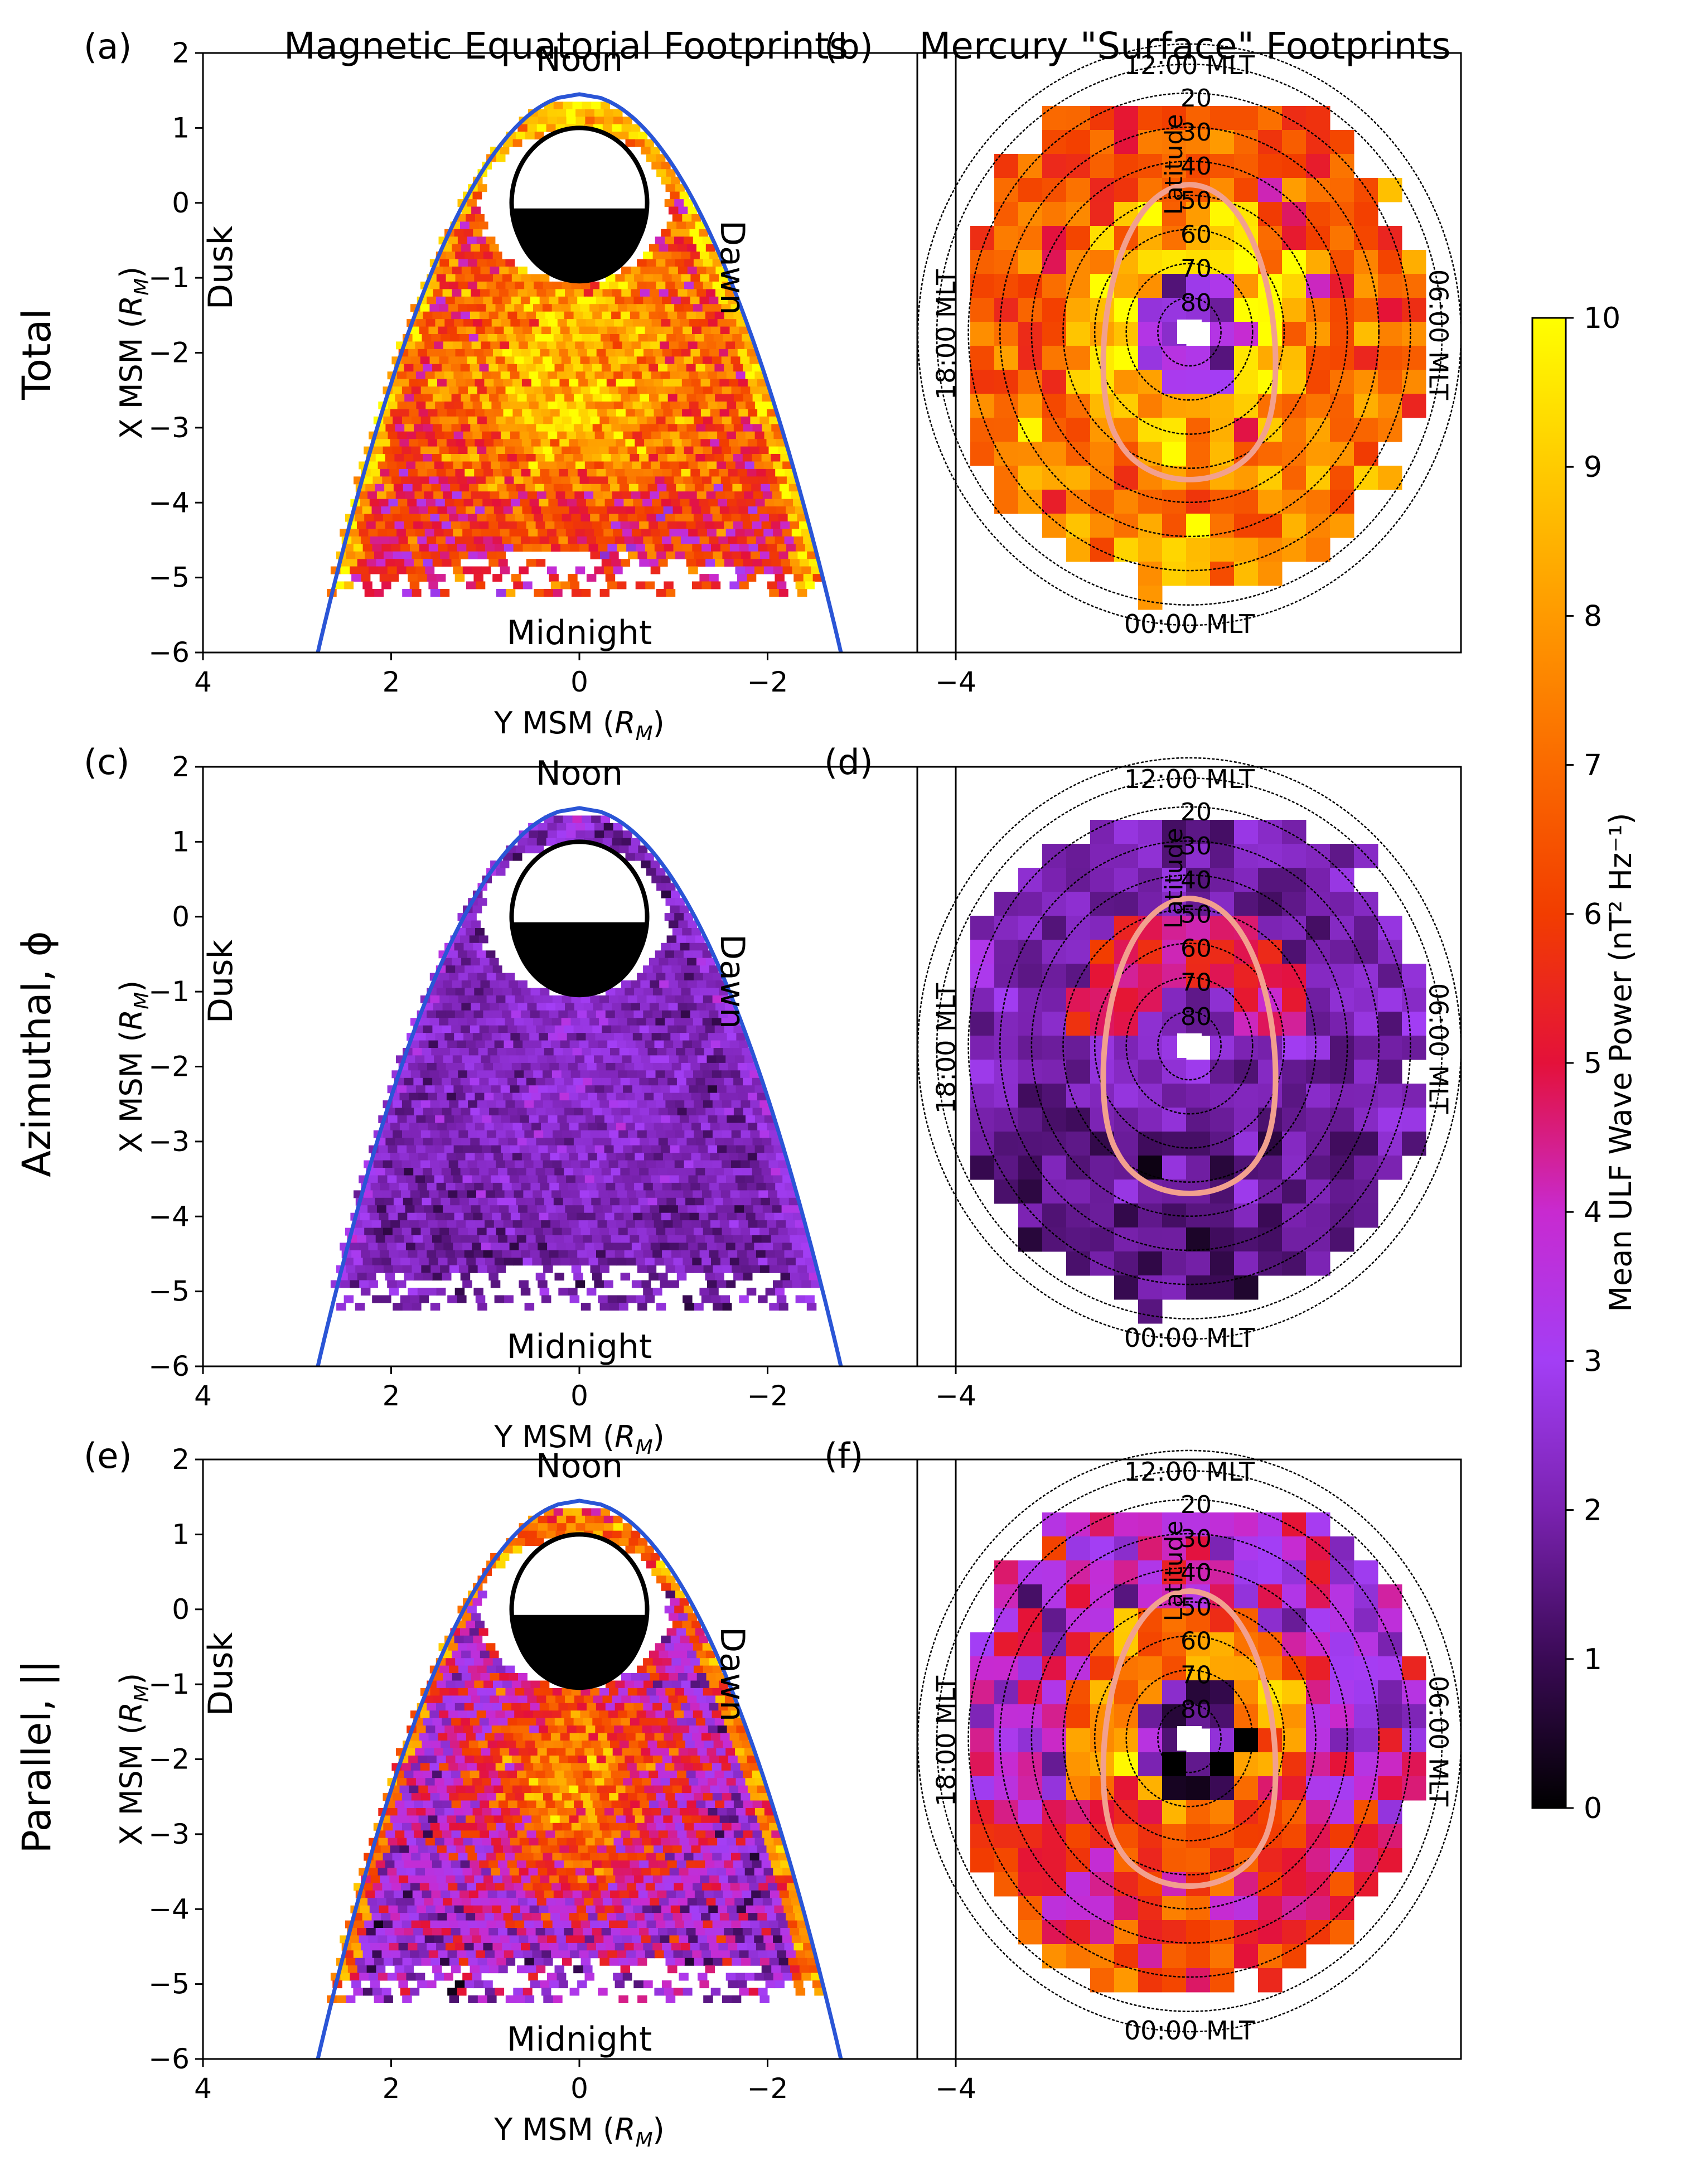 Image resolution: width=1708 pixels, height=2180 pixels. I want to click on x-axis-label: Y MSM (RM), so click(579, 725).